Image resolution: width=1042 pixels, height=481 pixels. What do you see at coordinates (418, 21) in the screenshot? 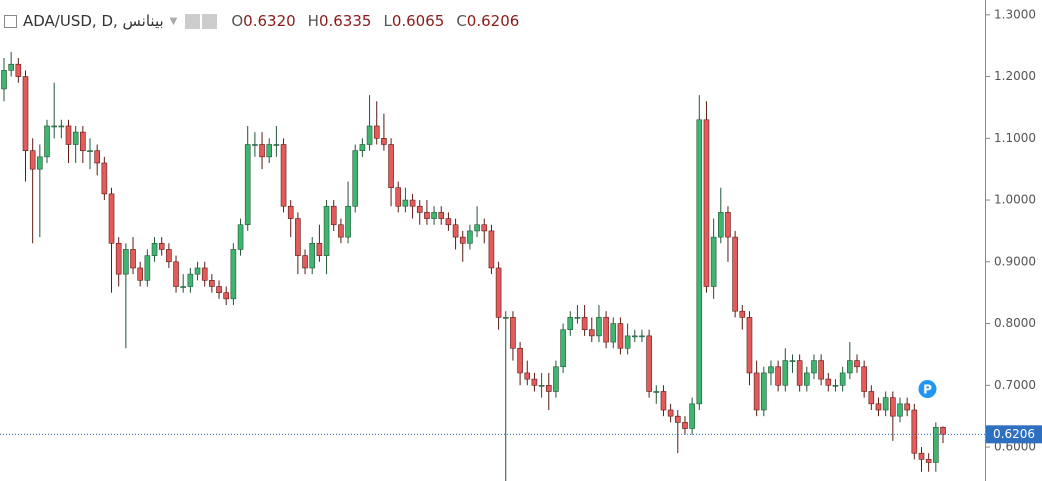
I see `ohlc-value: 0.6065` at bounding box center [418, 21].